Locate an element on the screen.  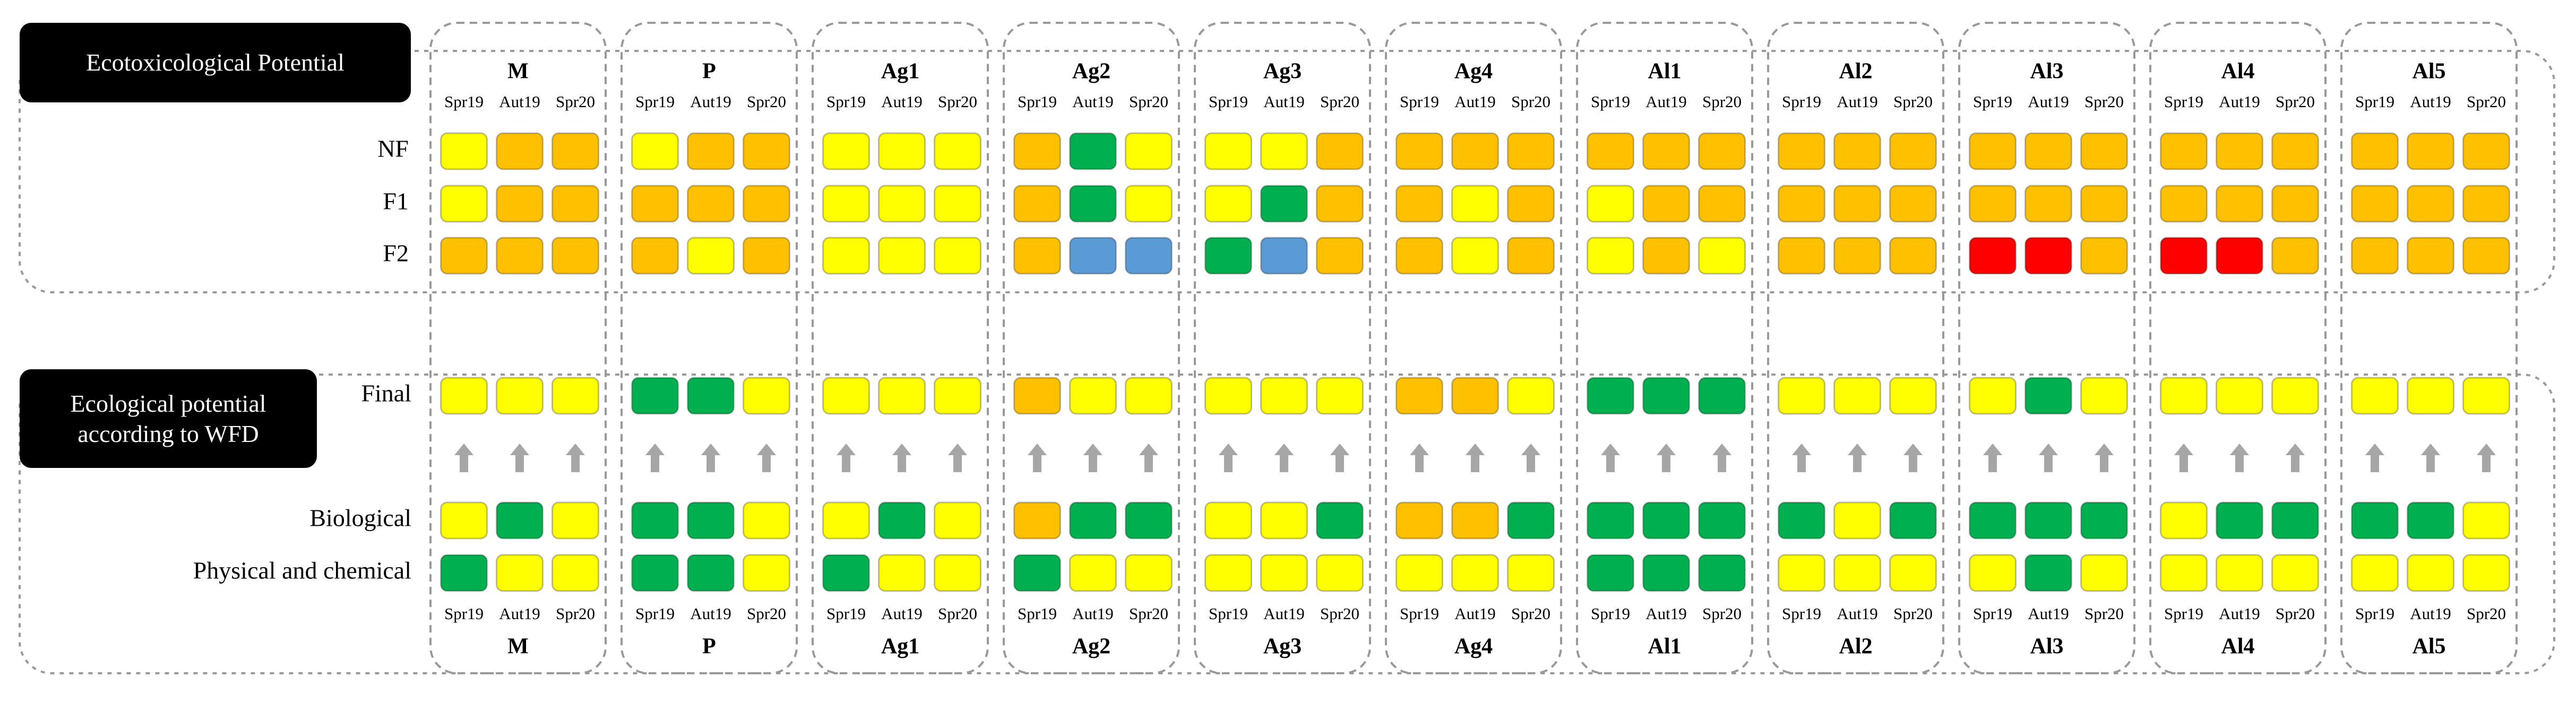
site-name: P is located at coordinates (709, 71).